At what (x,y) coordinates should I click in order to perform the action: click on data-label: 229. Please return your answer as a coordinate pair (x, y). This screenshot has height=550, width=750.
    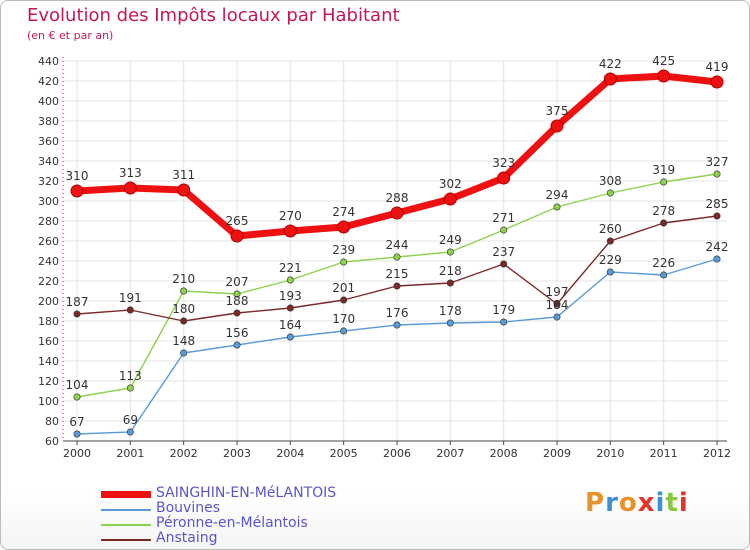
    Looking at the image, I should click on (610, 260).